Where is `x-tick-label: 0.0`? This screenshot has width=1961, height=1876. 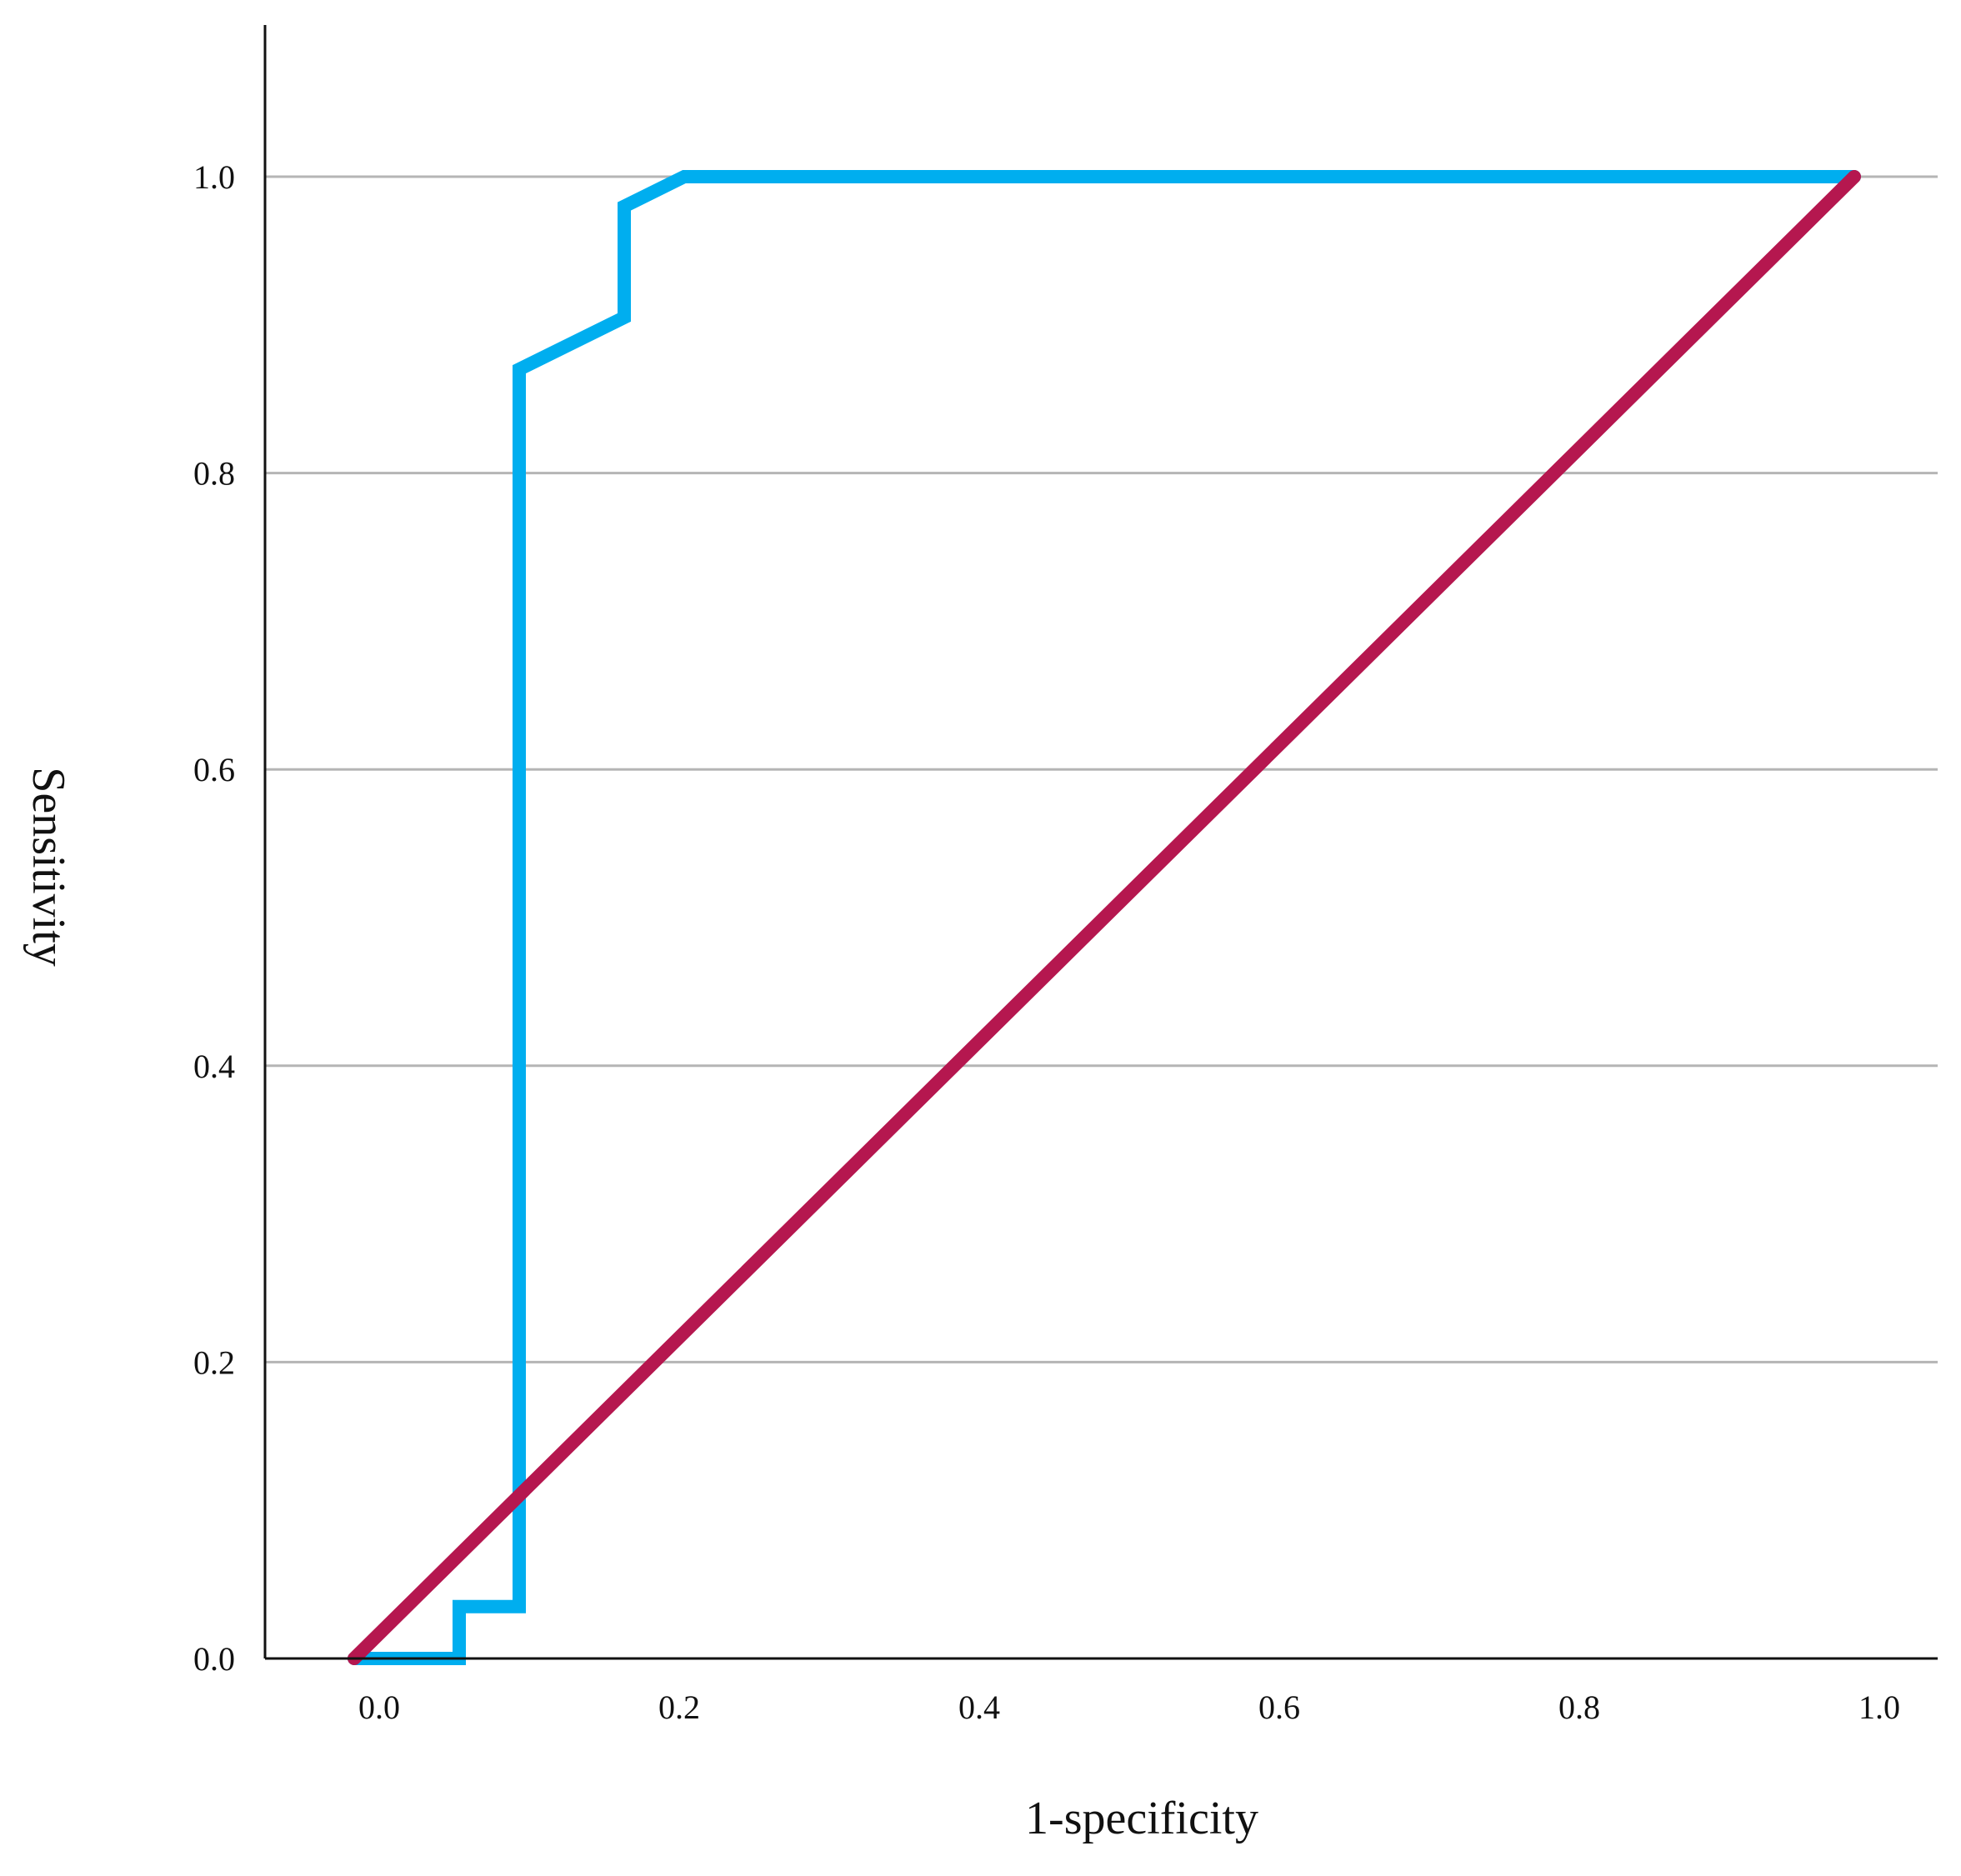 x-tick-label: 0.0 is located at coordinates (379, 1707).